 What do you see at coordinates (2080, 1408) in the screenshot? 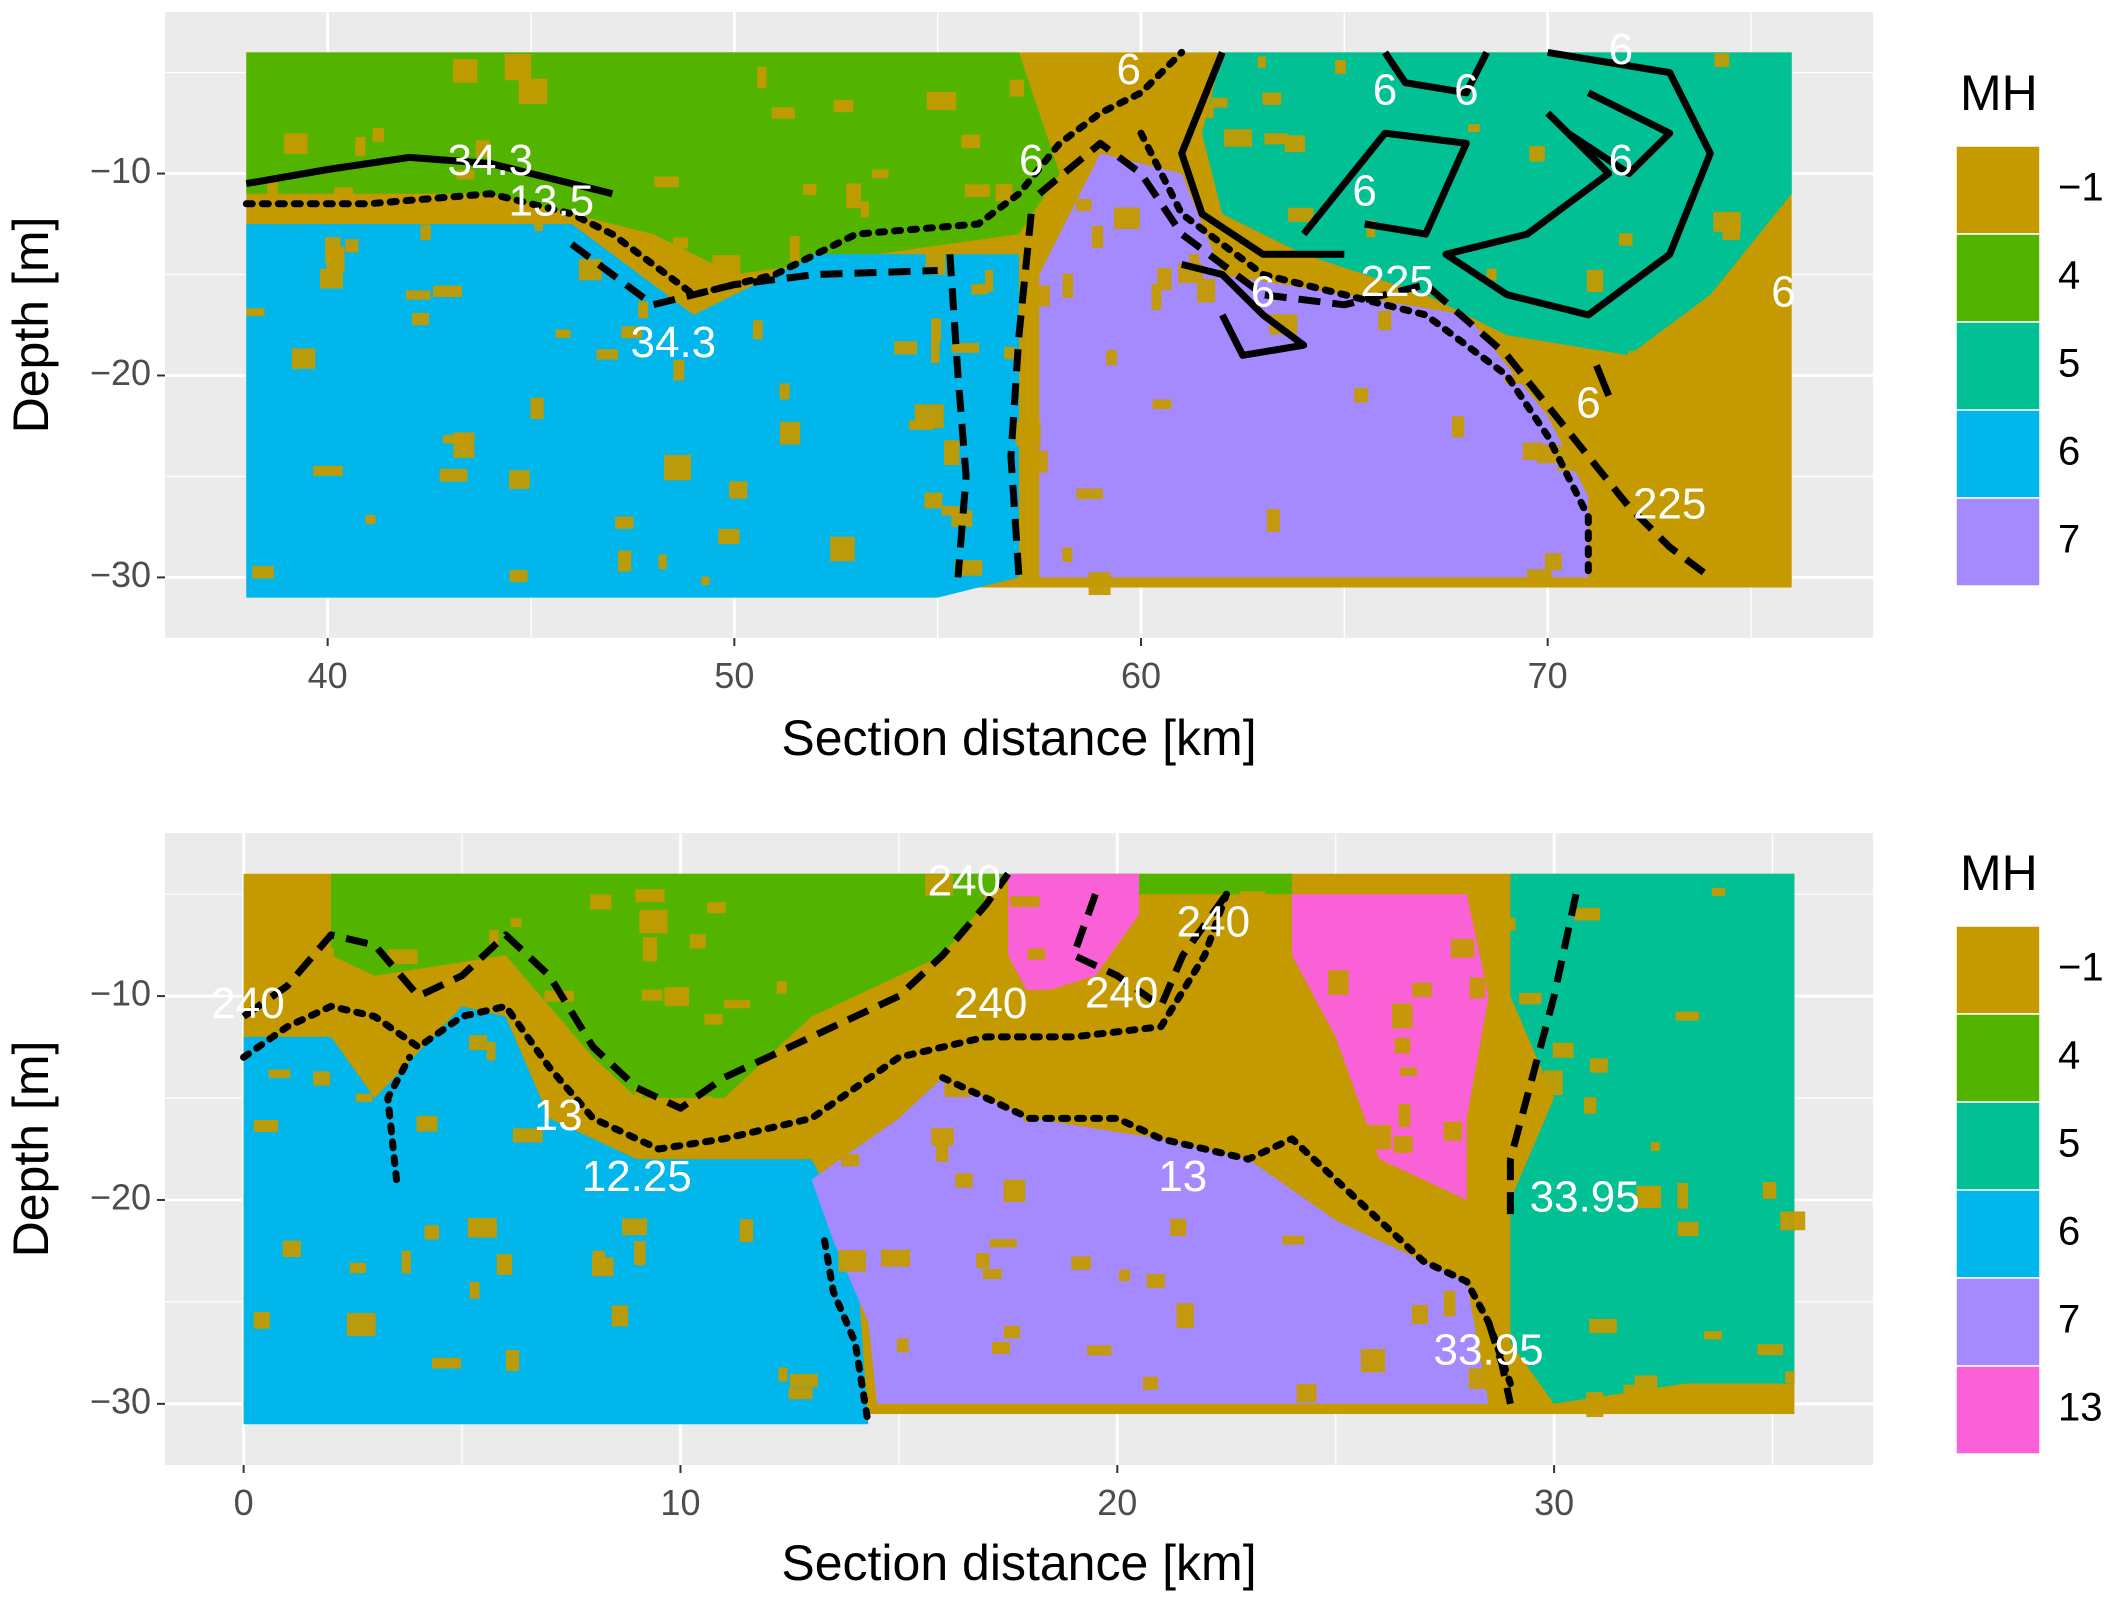
I see `legend-key-label: 13` at bounding box center [2080, 1408].